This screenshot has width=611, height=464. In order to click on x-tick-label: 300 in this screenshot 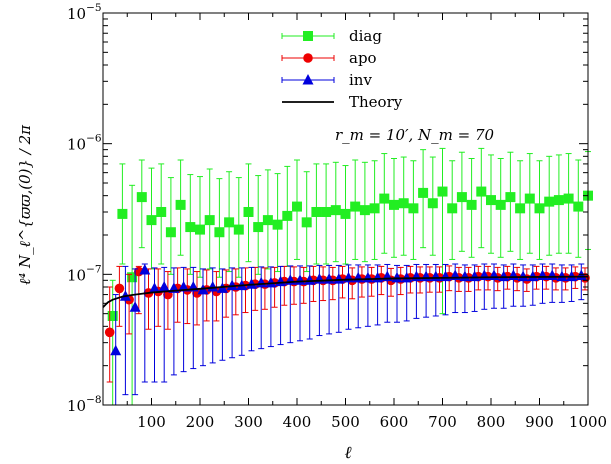, I will do `click(248, 422)`.